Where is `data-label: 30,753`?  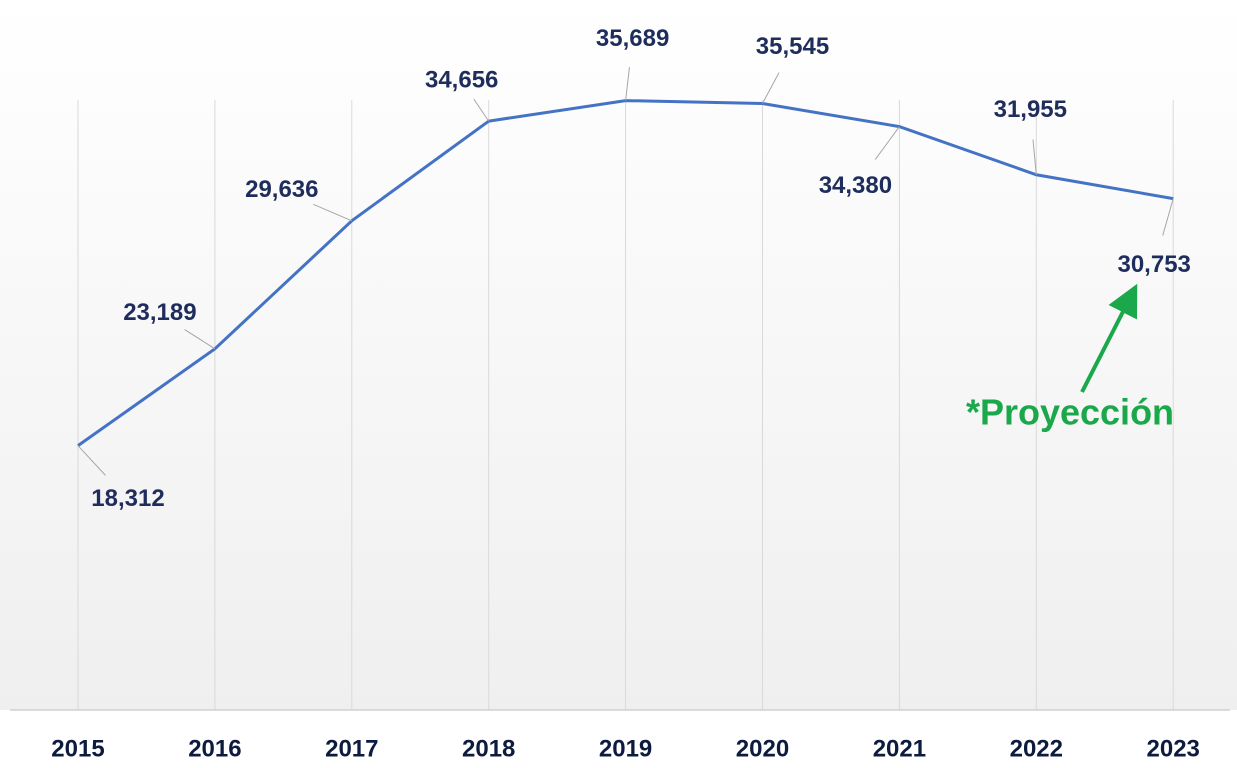
data-label: 30,753 is located at coordinates (1153, 264).